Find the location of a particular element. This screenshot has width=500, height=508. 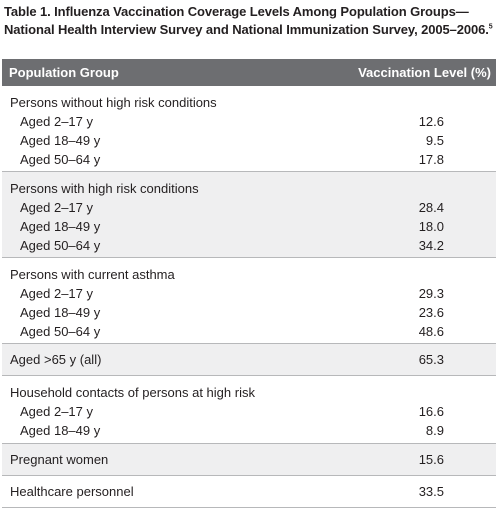

row-value: 48.6 is located at coordinates (431, 331).